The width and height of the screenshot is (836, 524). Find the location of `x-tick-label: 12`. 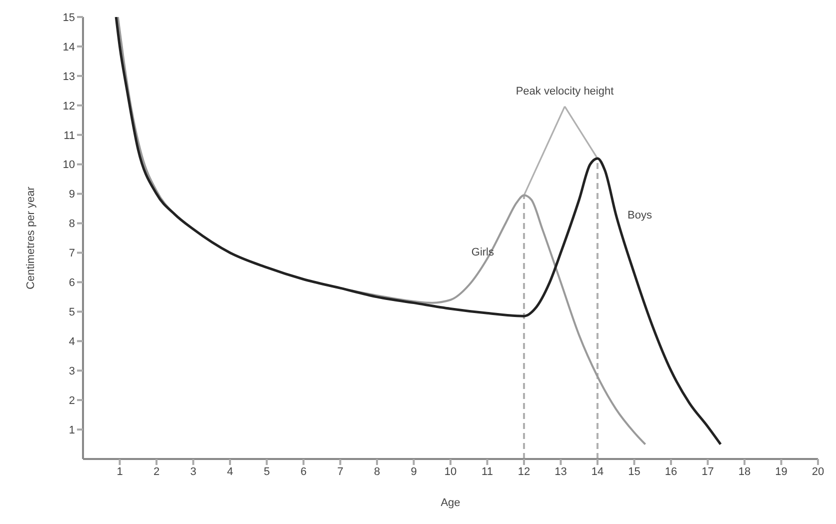

x-tick-label: 12 is located at coordinates (524, 472).